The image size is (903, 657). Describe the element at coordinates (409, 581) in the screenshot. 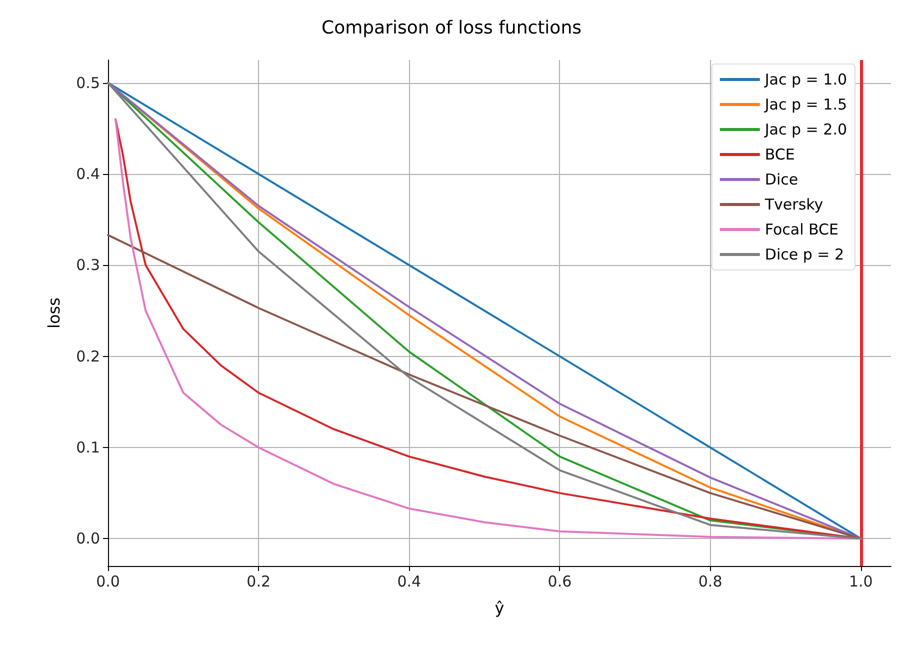

I see `x-tick-label: 0.4` at that location.